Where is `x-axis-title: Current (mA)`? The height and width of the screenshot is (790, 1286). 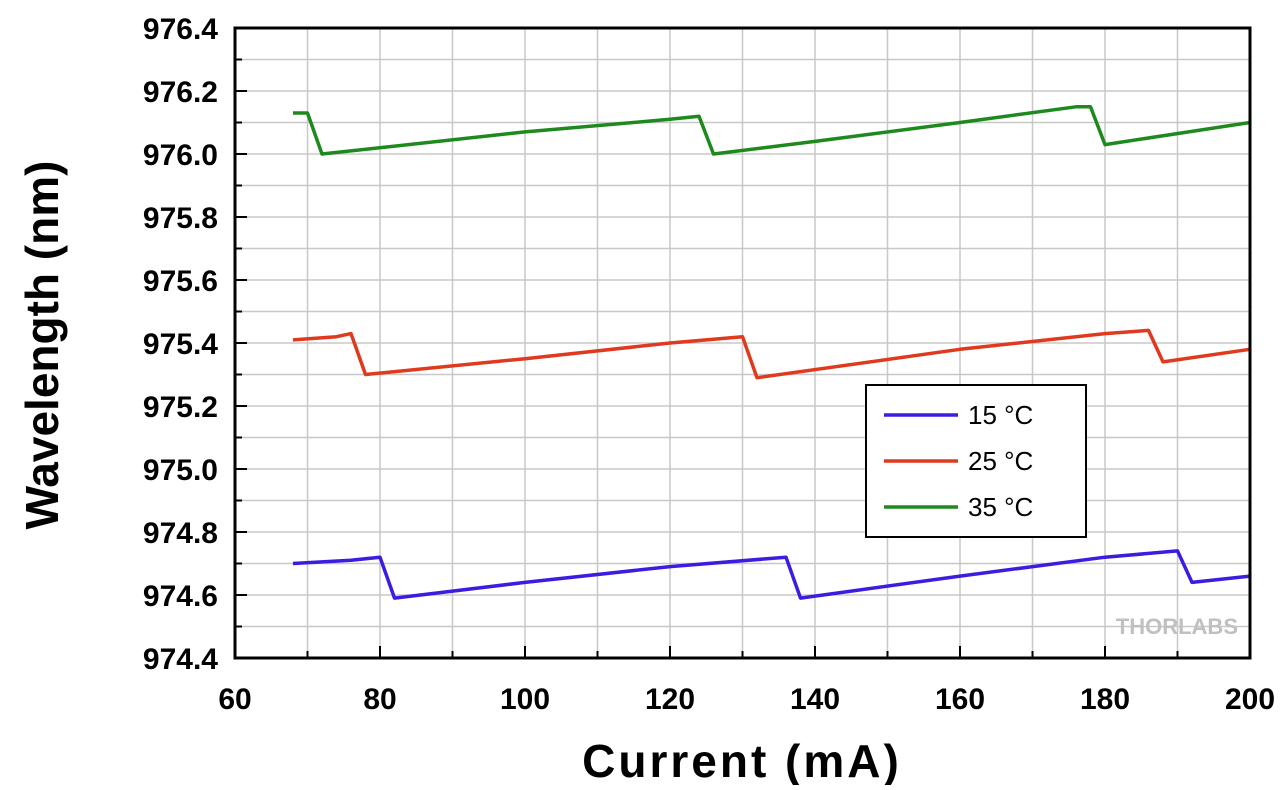
x-axis-title: Current (mA) is located at coordinates (742, 760).